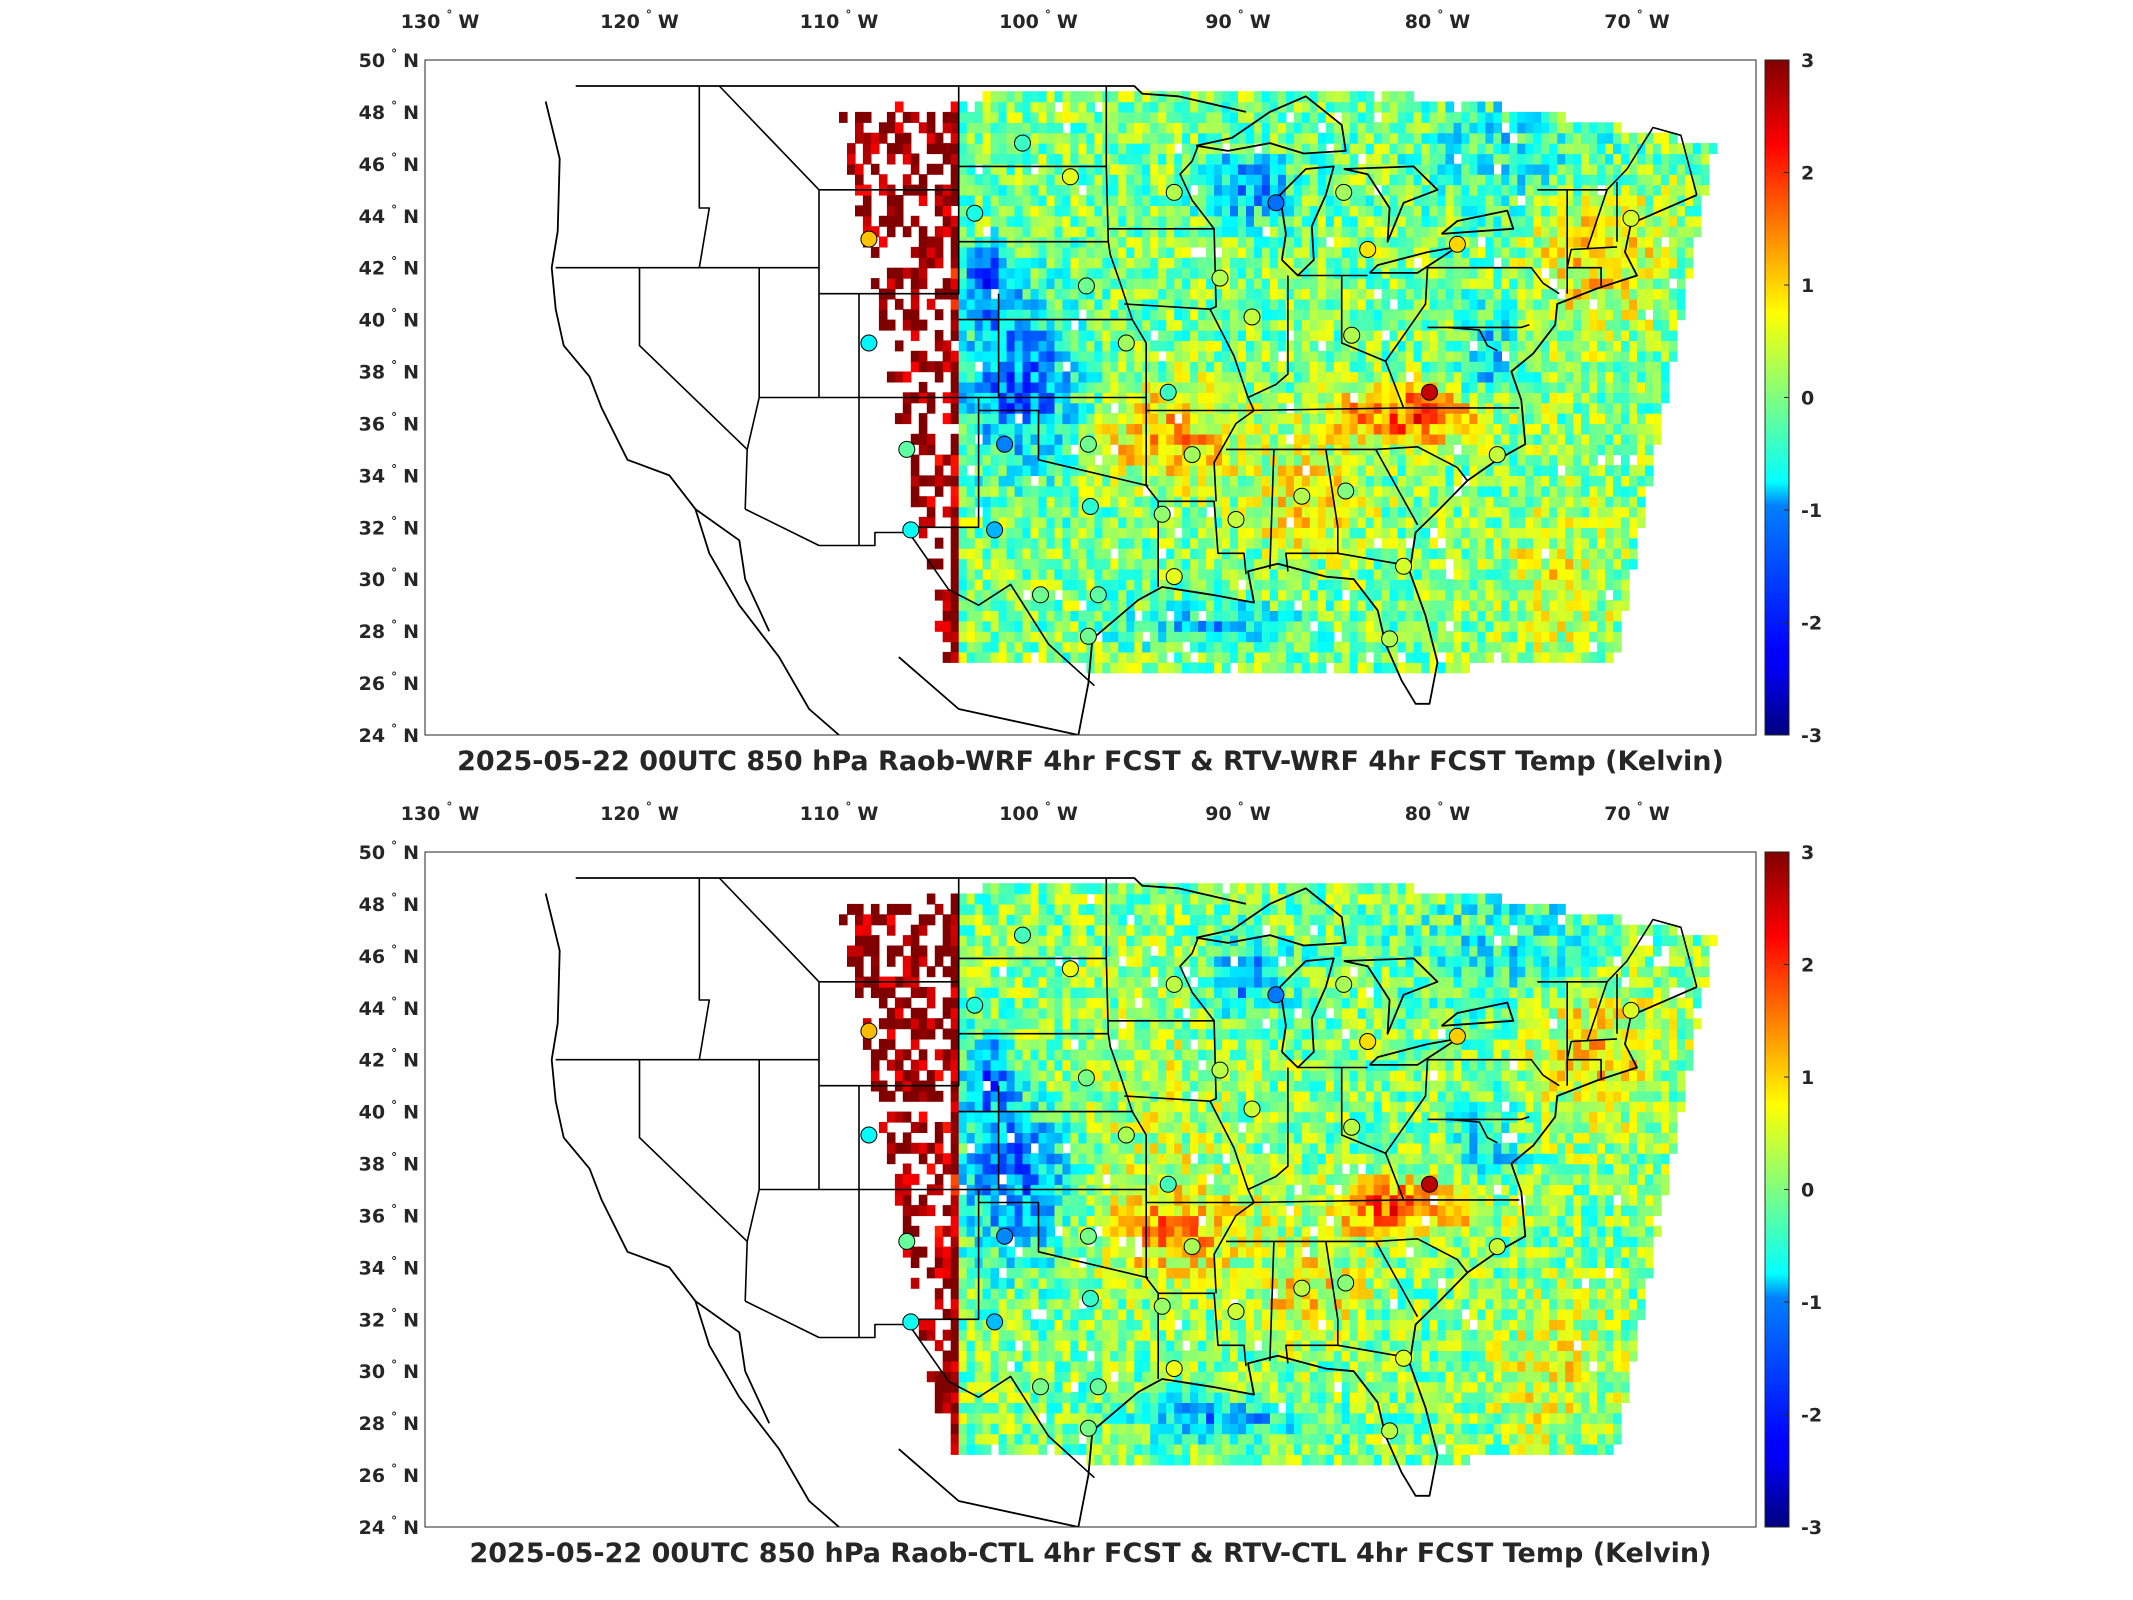 Image resolution: width=2133 pixels, height=1600 pixels. Describe the element at coordinates (389, 59) in the screenshot. I see `lat-tick-label: 50 ° N` at that location.